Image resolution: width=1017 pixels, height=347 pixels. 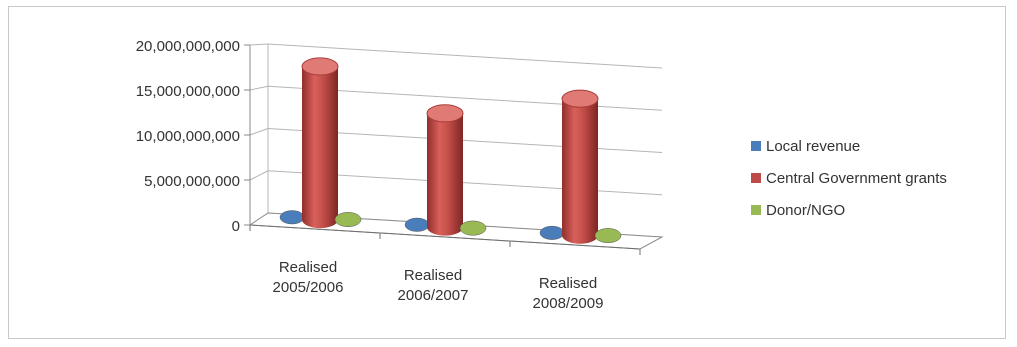 What do you see at coordinates (465, 56) in the screenshot?
I see `gridline` at bounding box center [465, 56].